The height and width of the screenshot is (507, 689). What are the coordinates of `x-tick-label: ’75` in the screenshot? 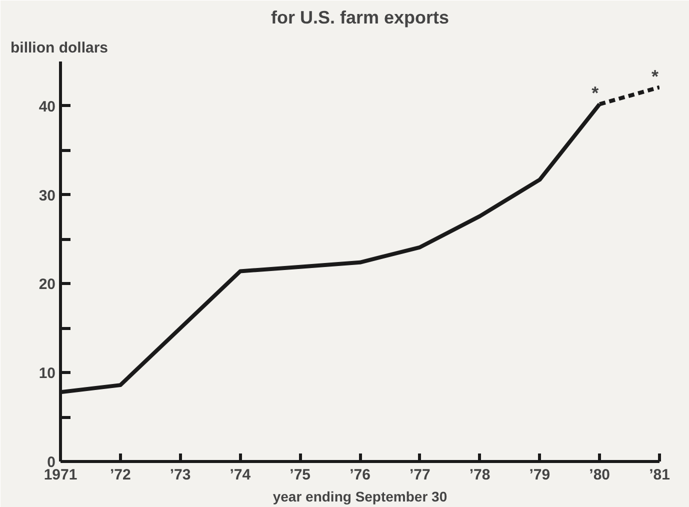 It's located at (300, 475).